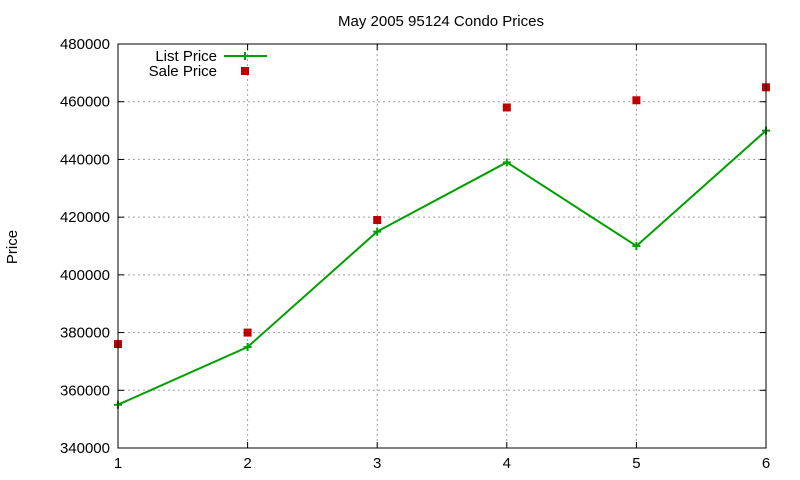  Describe the element at coordinates (85, 217) in the screenshot. I see `y-tick-label: 420000` at that location.